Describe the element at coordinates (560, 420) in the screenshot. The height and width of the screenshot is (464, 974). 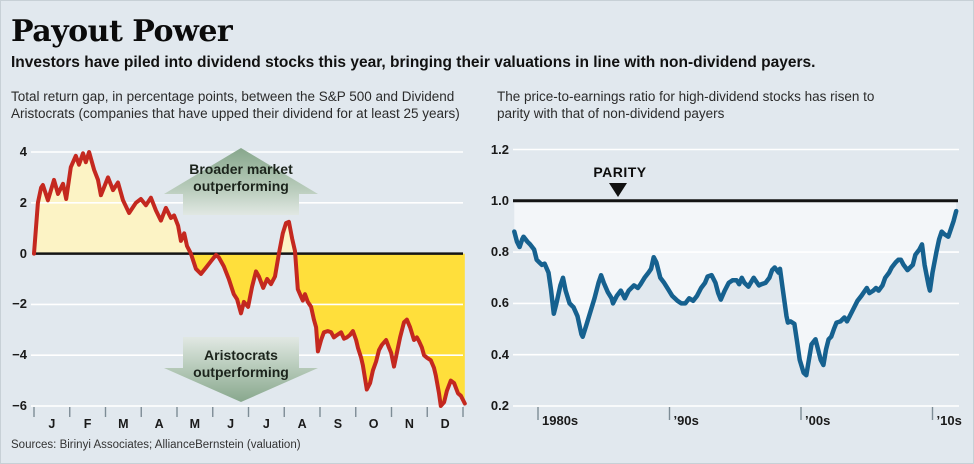
I see `right-x-tick-label: 1980s` at that location.